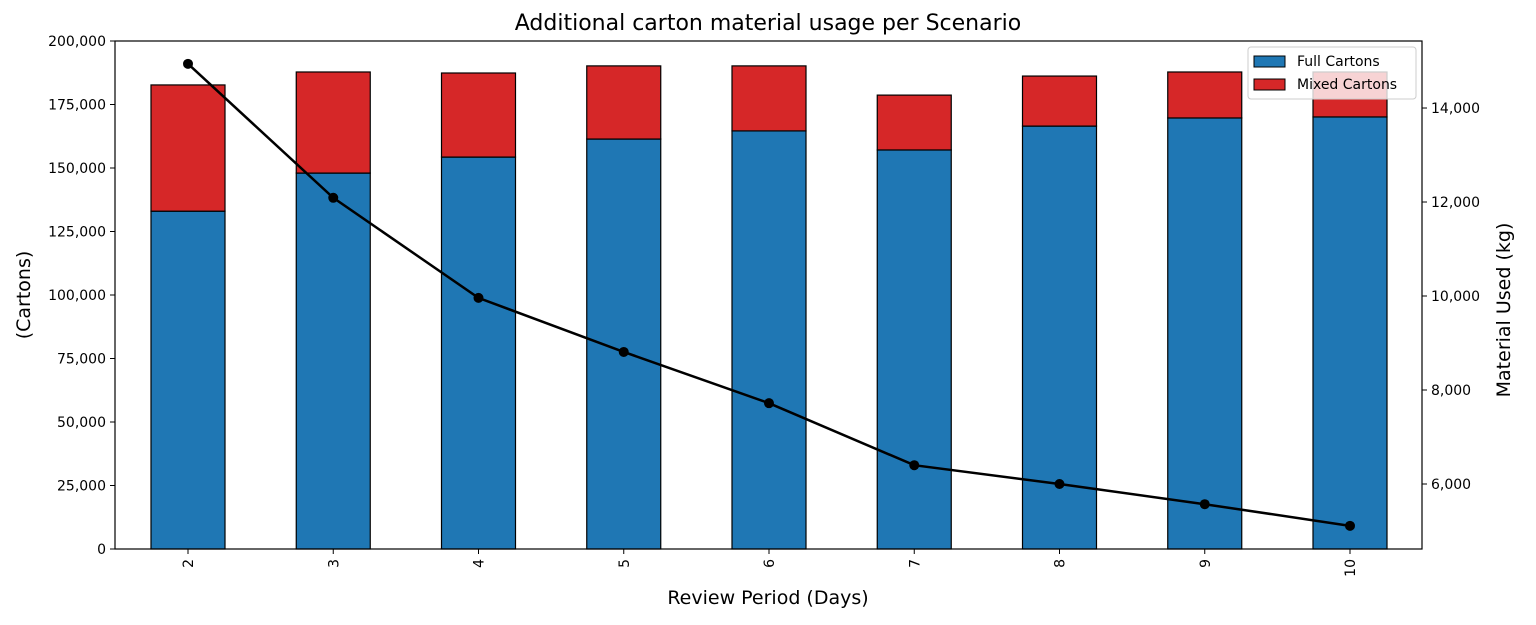 Image resolution: width=1536 pixels, height=625 pixels. Describe the element at coordinates (81, 360) in the screenshot. I see `y-tick-label: 75,000` at that location.